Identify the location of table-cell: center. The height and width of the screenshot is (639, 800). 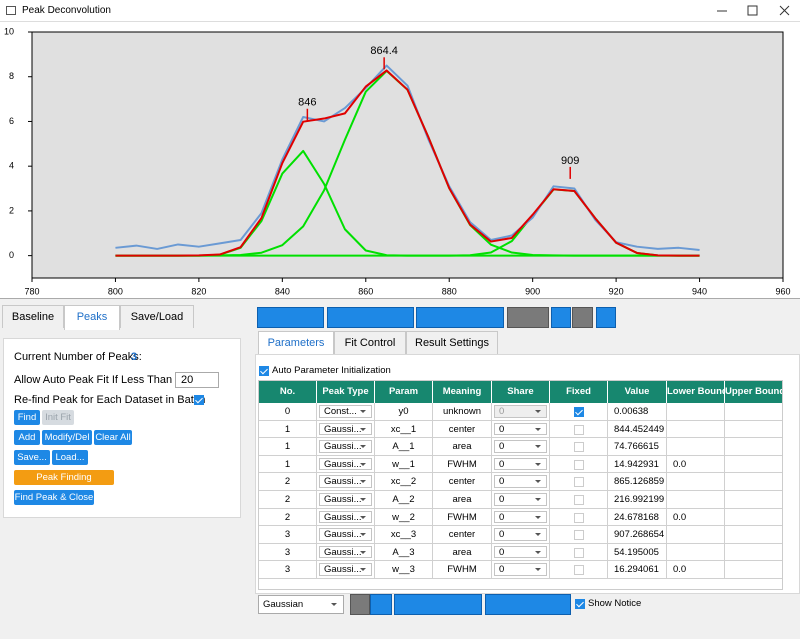
(462, 429).